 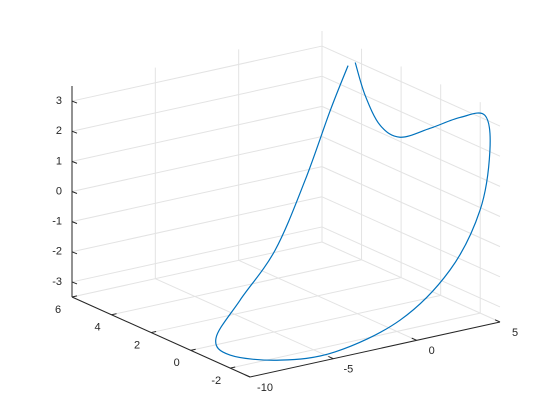 What do you see at coordinates (348, 370) in the screenshot?
I see `x-tick-label: -5` at bounding box center [348, 370].